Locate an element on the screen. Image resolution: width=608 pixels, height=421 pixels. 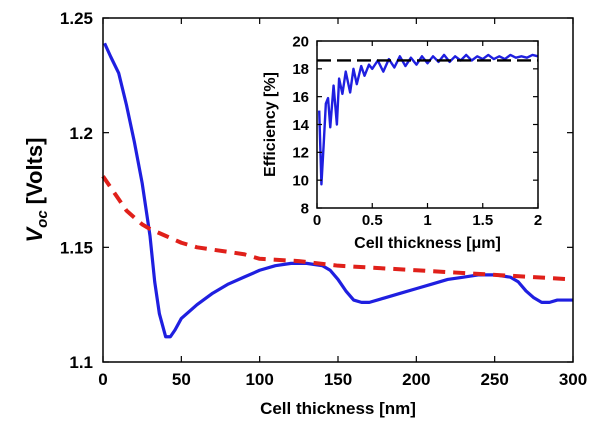
inset-y-tick-label: 8 is located at coordinates (305, 208).